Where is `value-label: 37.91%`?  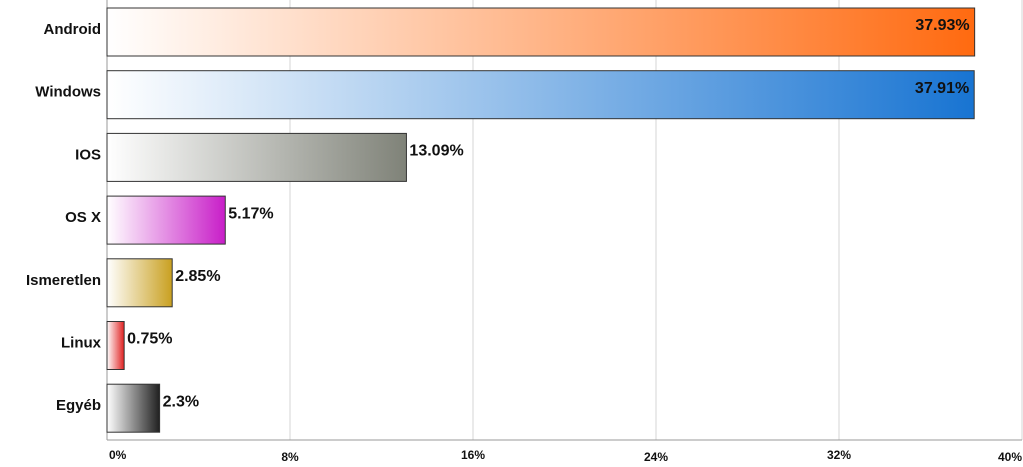 value-label: 37.91% is located at coordinates (942, 88).